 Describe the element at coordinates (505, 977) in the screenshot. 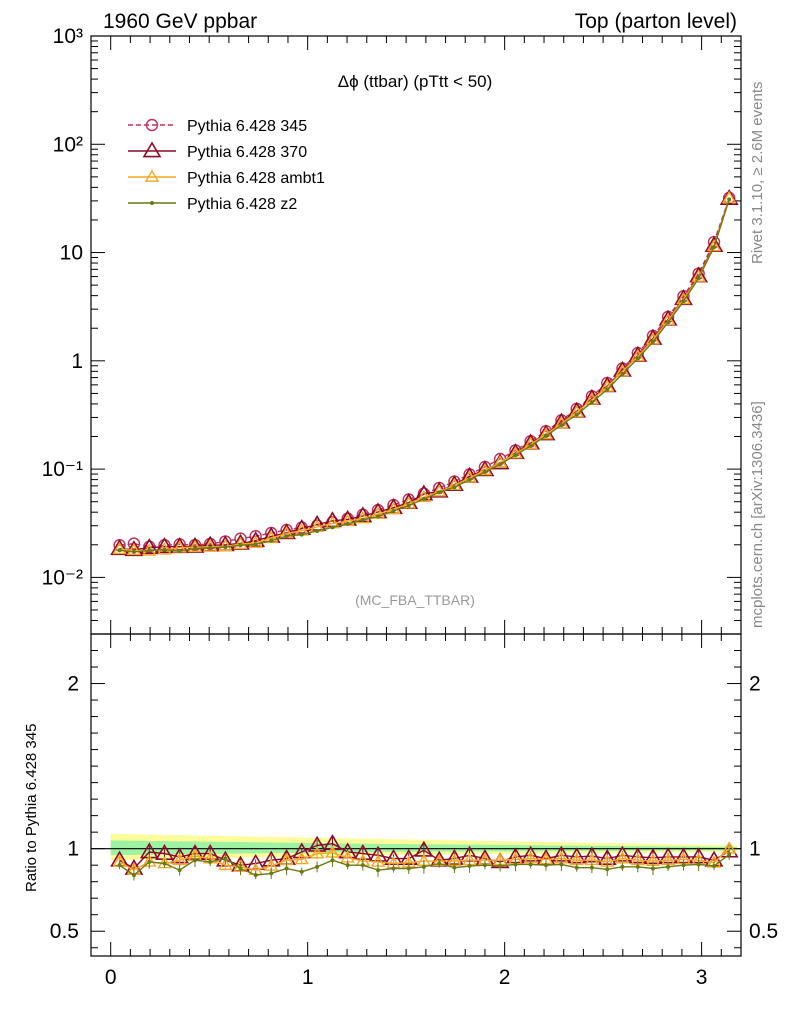

I see `x-tick-label: 2` at that location.